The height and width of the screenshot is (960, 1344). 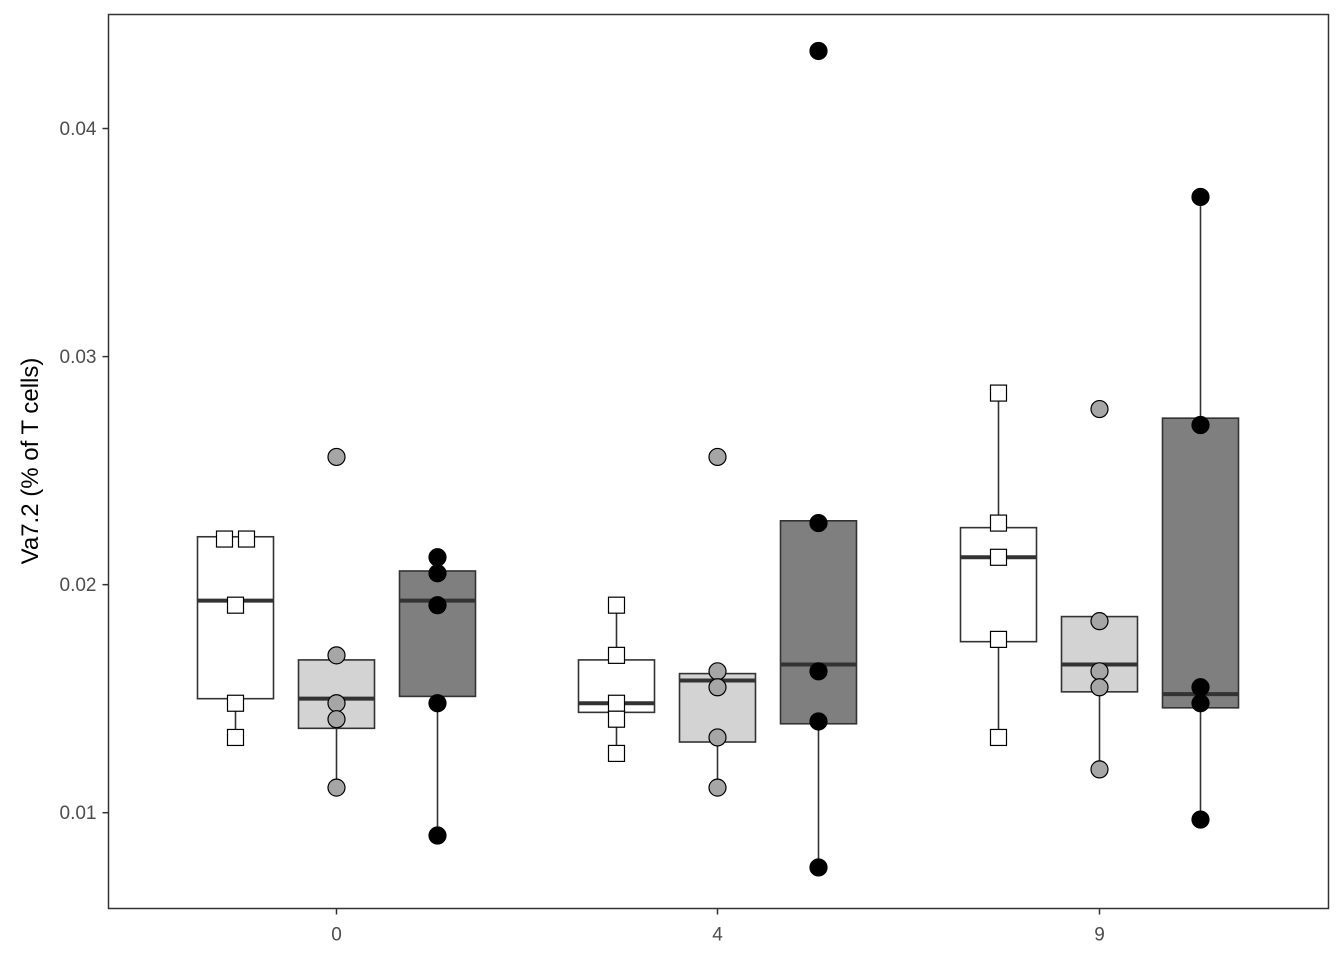 What do you see at coordinates (78, 585) in the screenshot?
I see `y-tick-label: 0.02` at bounding box center [78, 585].